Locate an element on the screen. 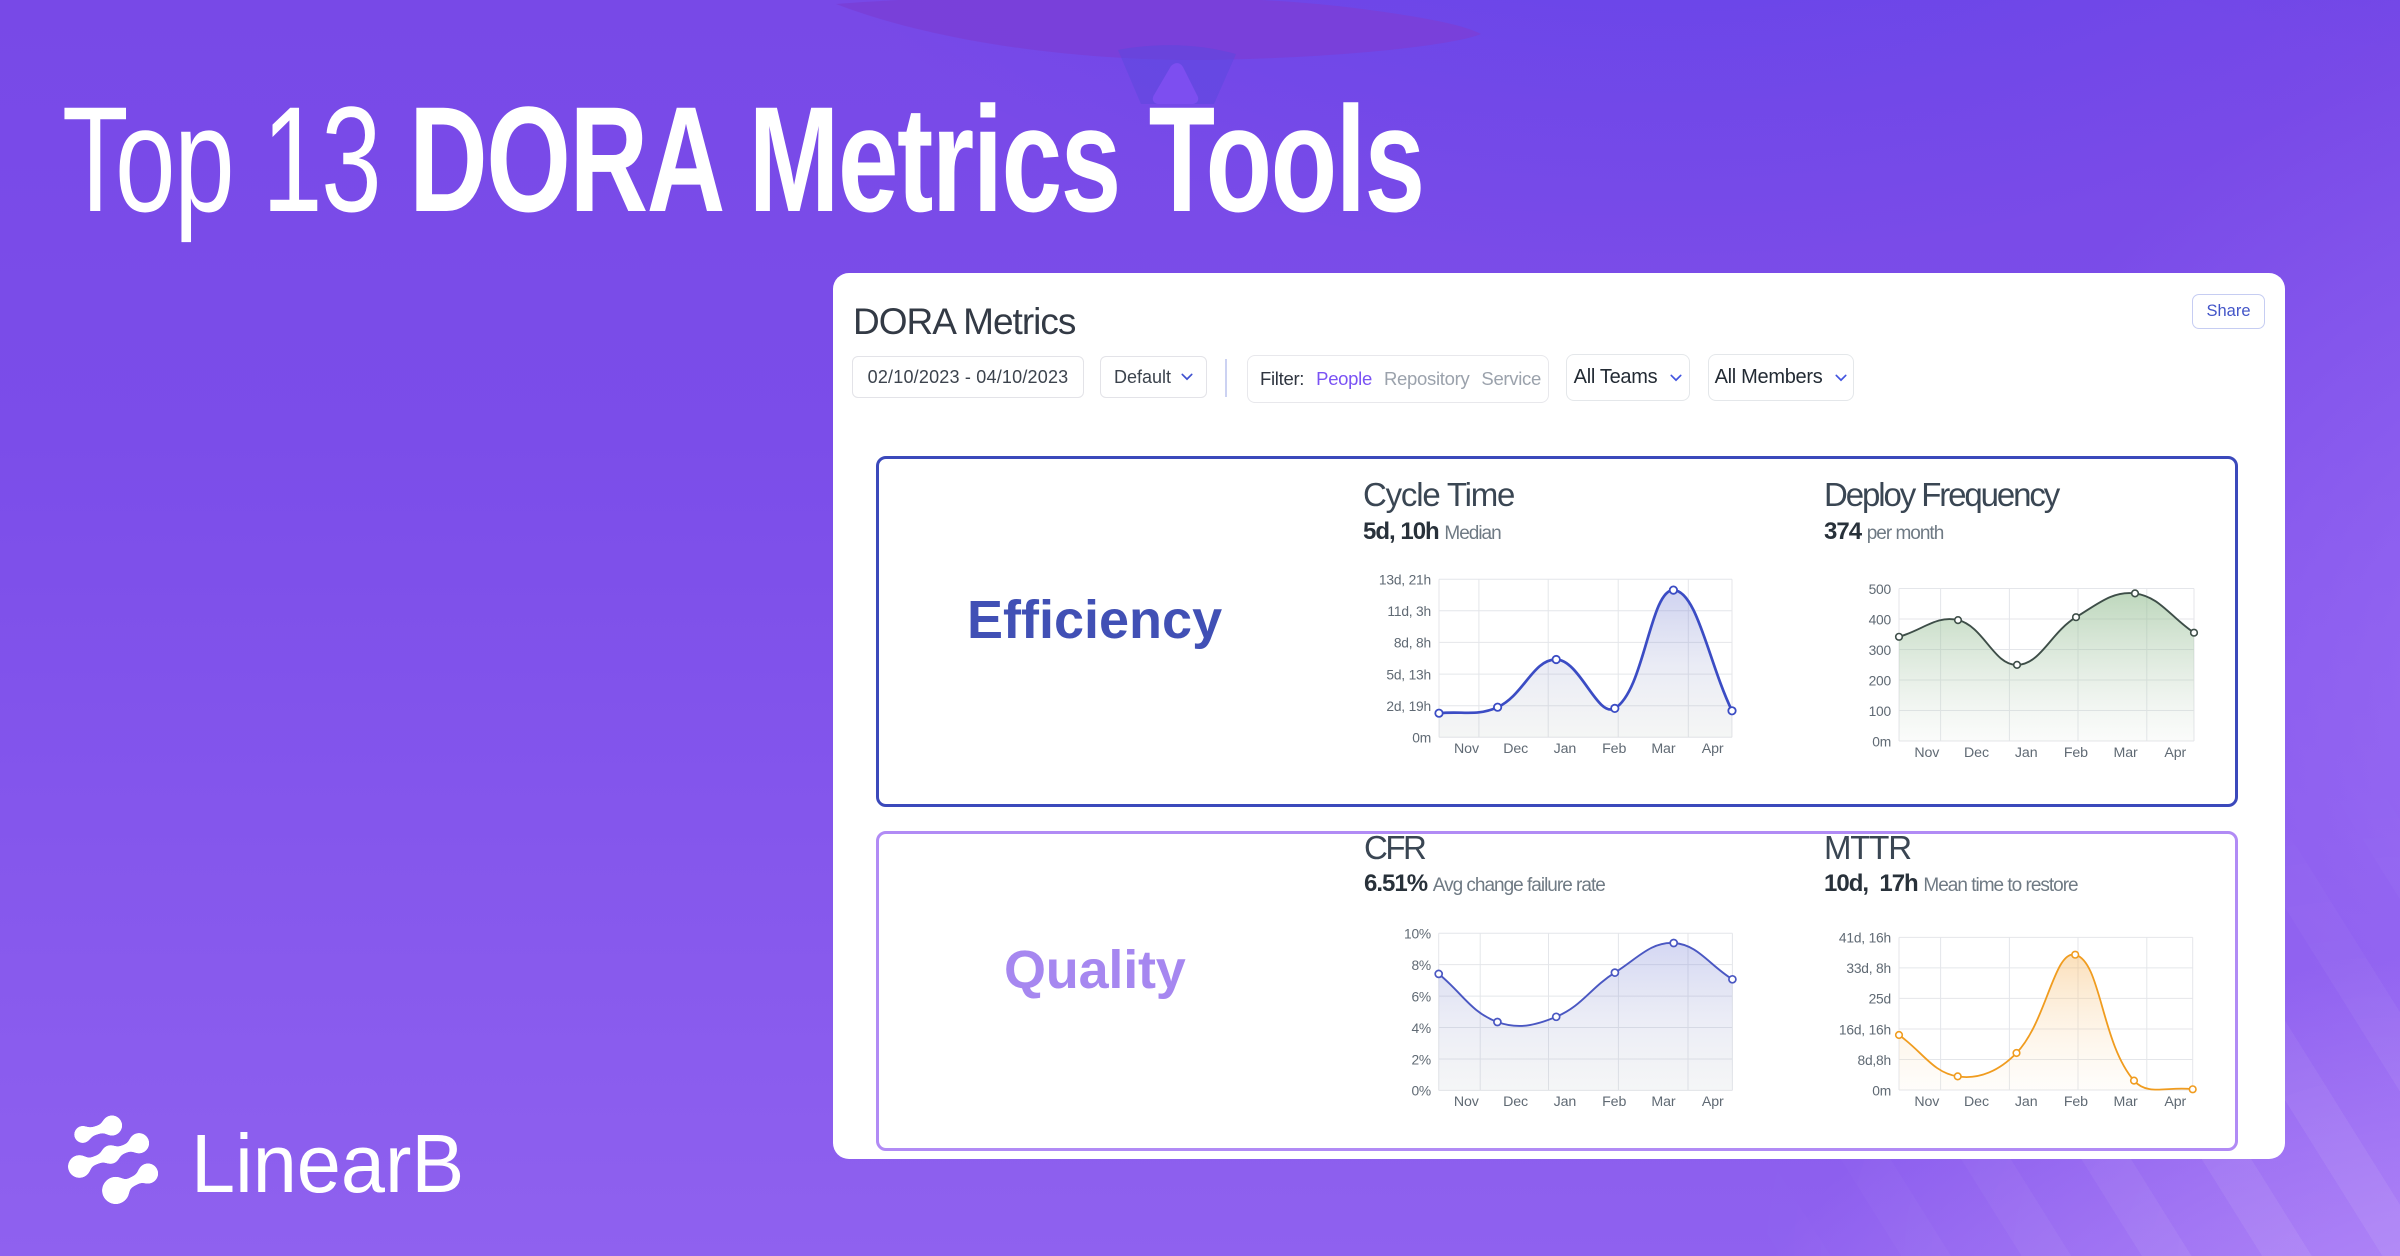  svg-text: 6% is located at coordinates (1421, 996).